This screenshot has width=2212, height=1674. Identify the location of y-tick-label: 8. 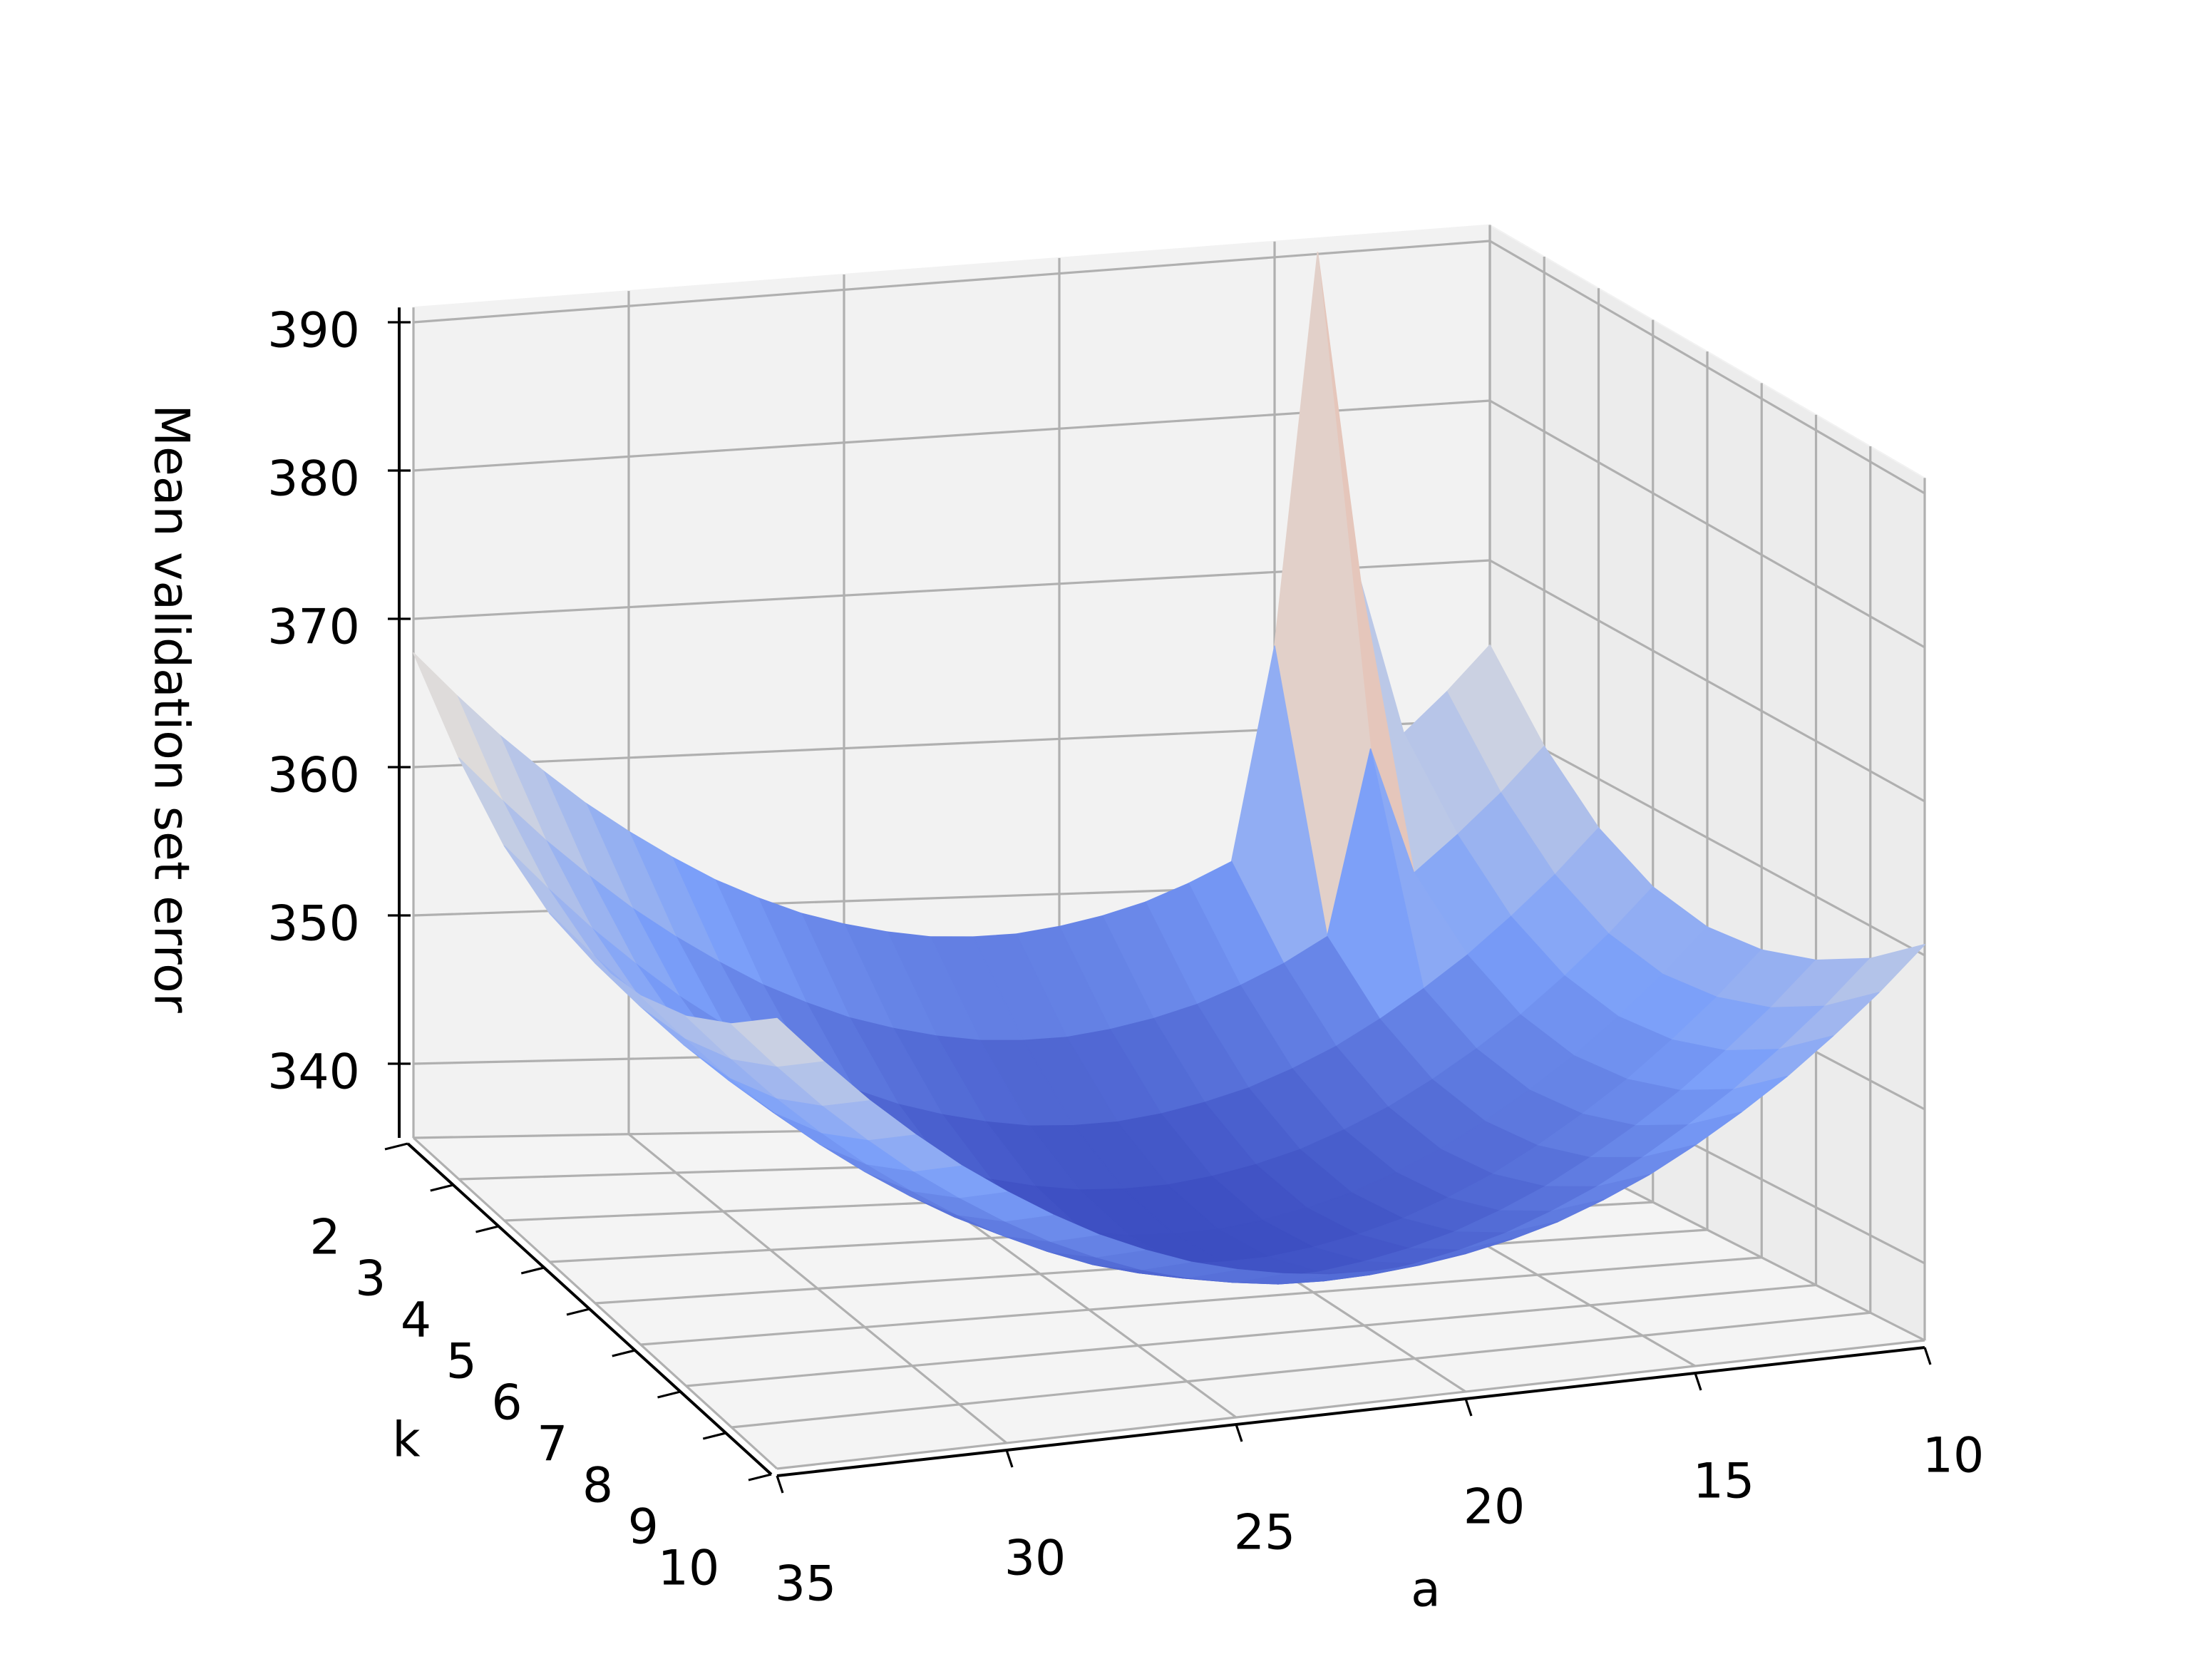
(597, 1486).